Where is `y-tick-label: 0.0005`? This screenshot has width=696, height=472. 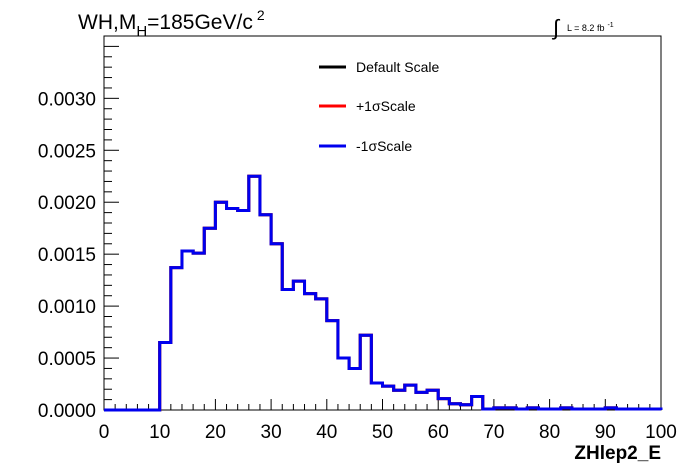
y-tick-label: 0.0005 is located at coordinates (67, 359).